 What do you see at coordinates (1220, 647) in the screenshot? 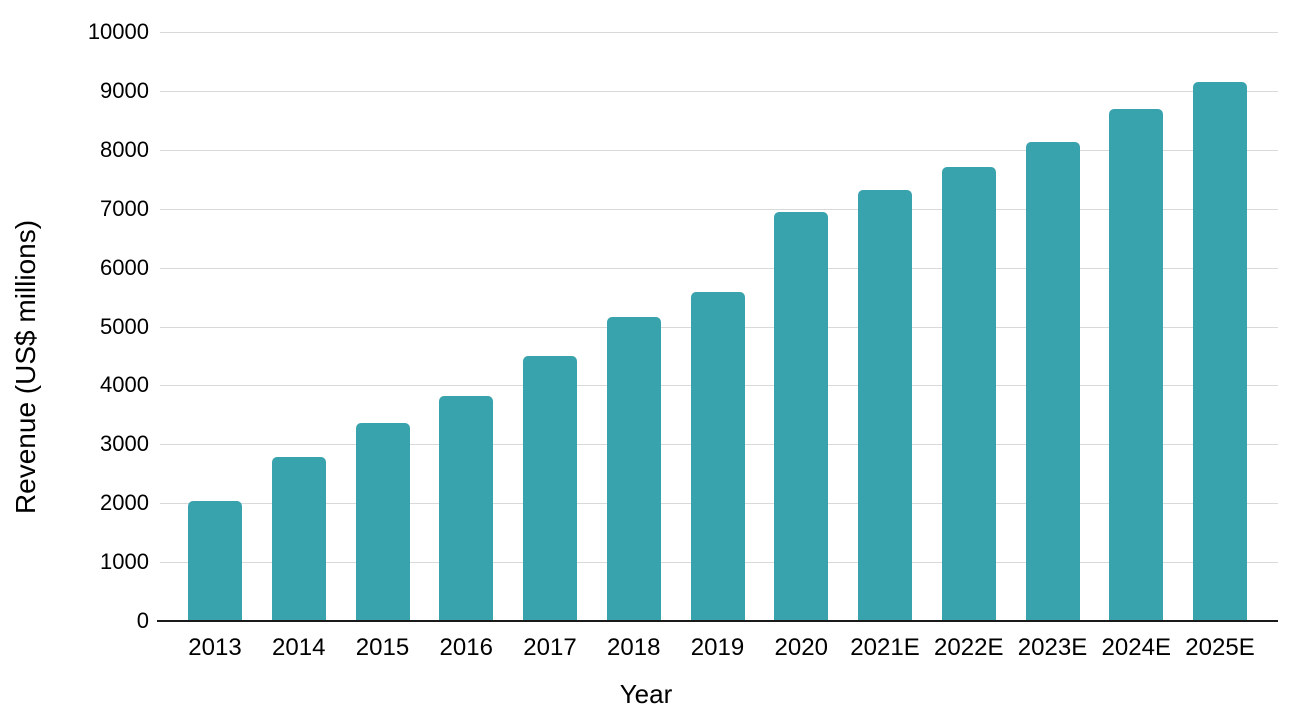
I see `x-tick-label: 2025E` at bounding box center [1220, 647].